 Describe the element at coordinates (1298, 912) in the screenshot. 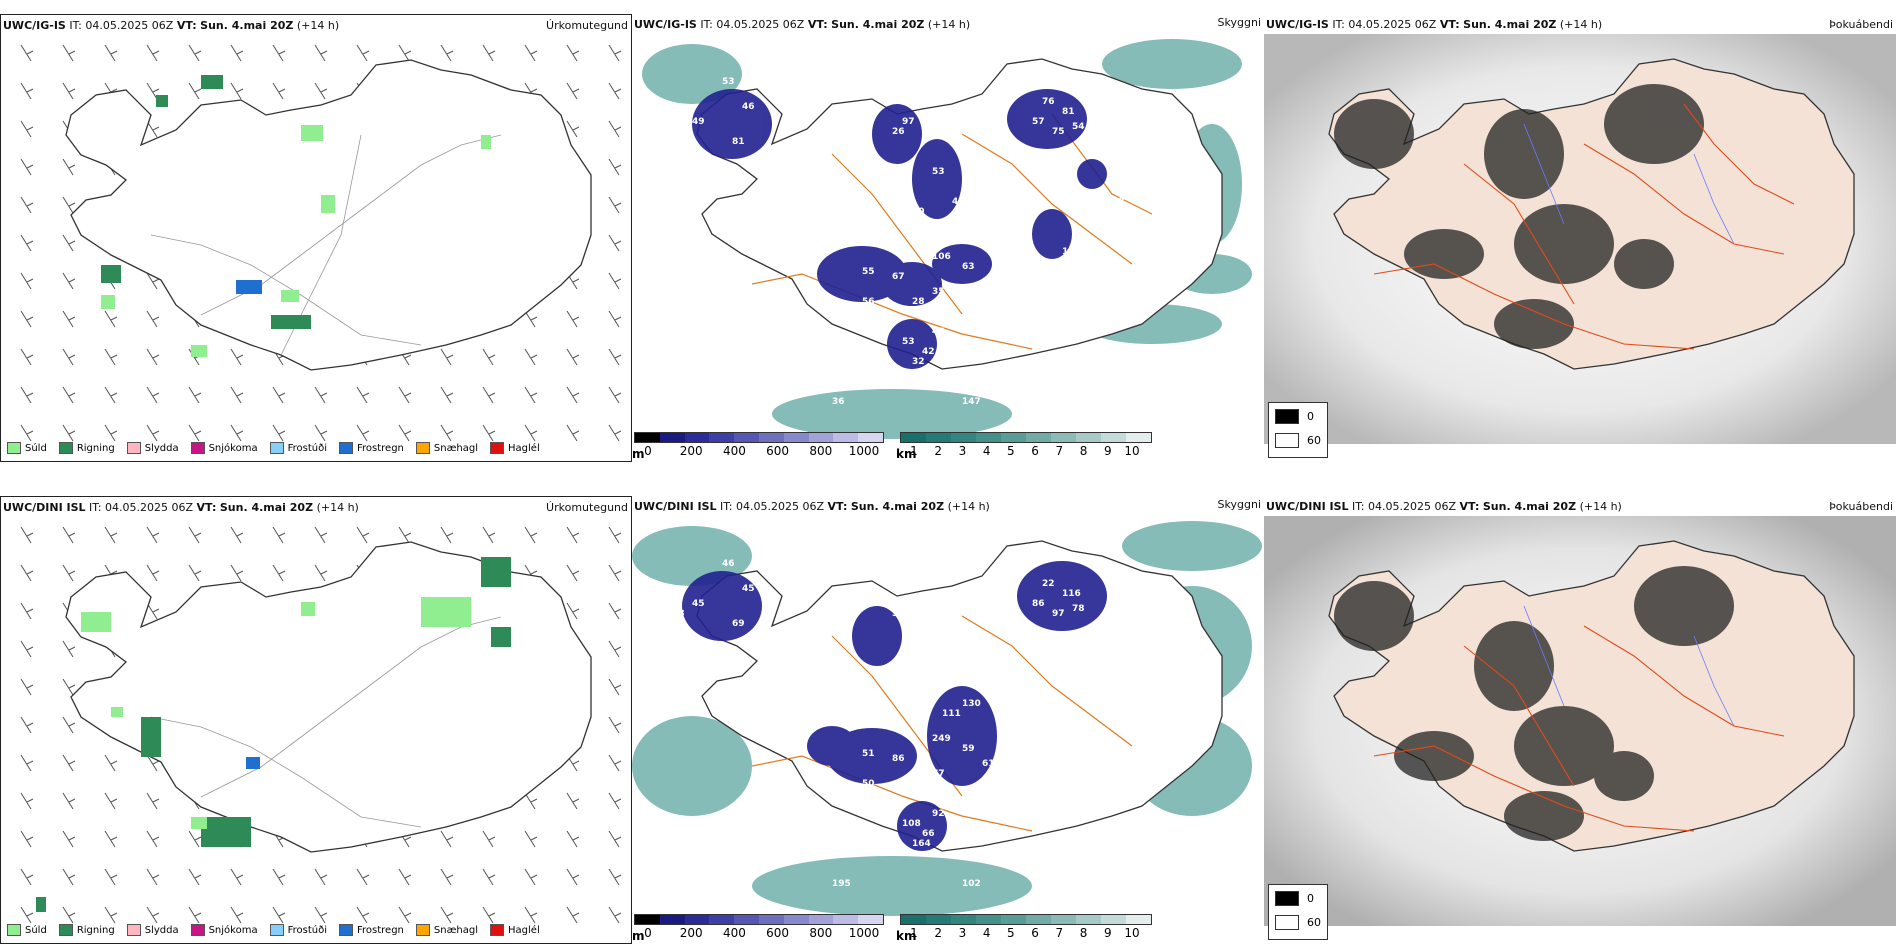

I see `fog-legend: 0 60` at that location.